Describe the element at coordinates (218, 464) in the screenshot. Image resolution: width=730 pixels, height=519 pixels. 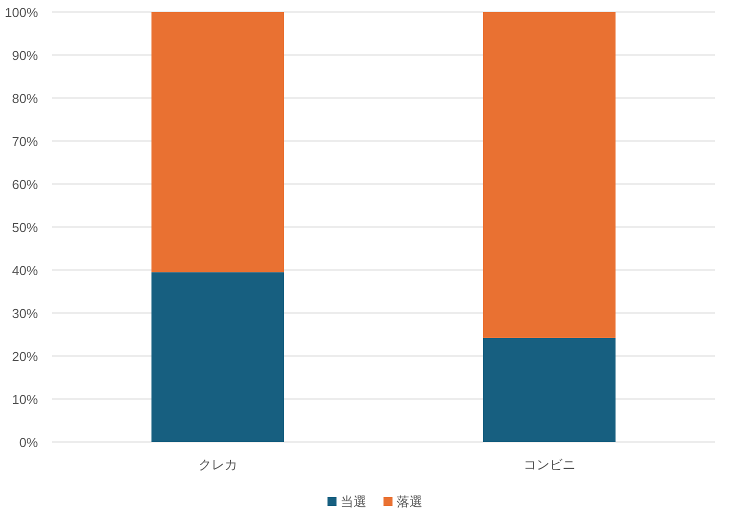
I see `x-tick-label: クレカ` at that location.